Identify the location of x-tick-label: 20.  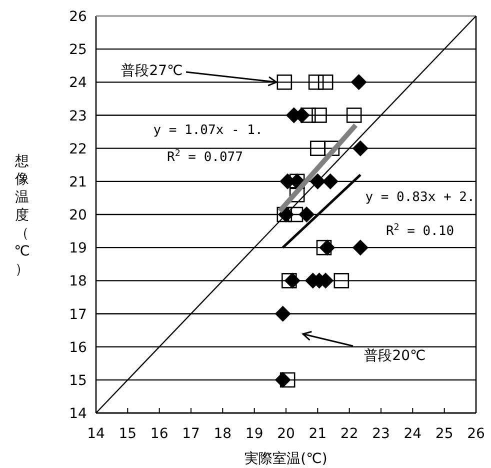
(286, 434).